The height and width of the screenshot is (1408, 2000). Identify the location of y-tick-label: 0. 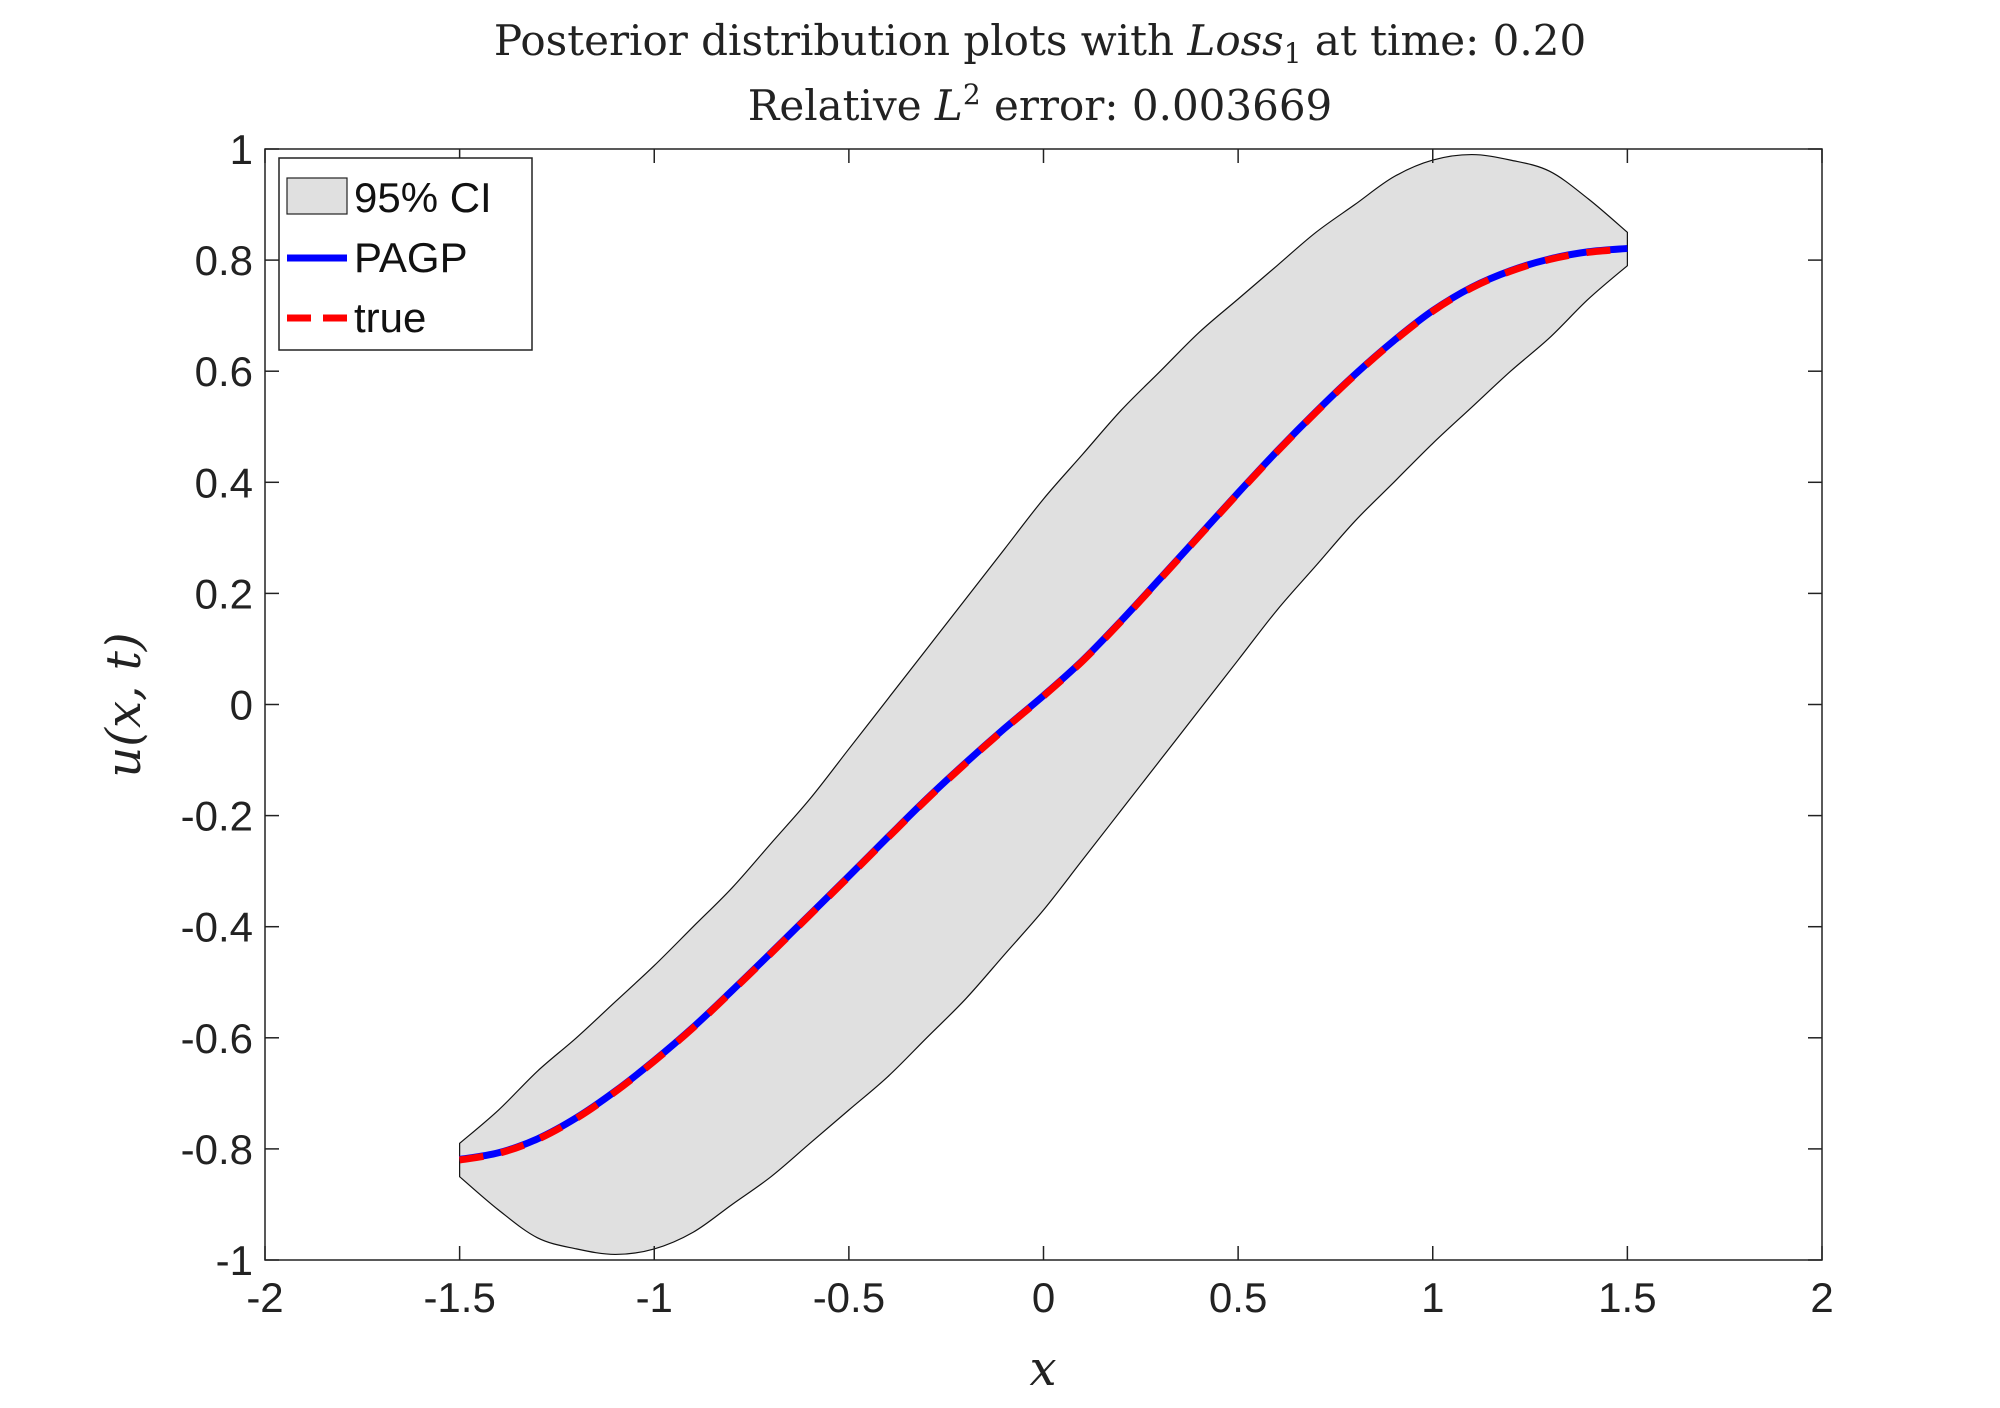
(241, 705).